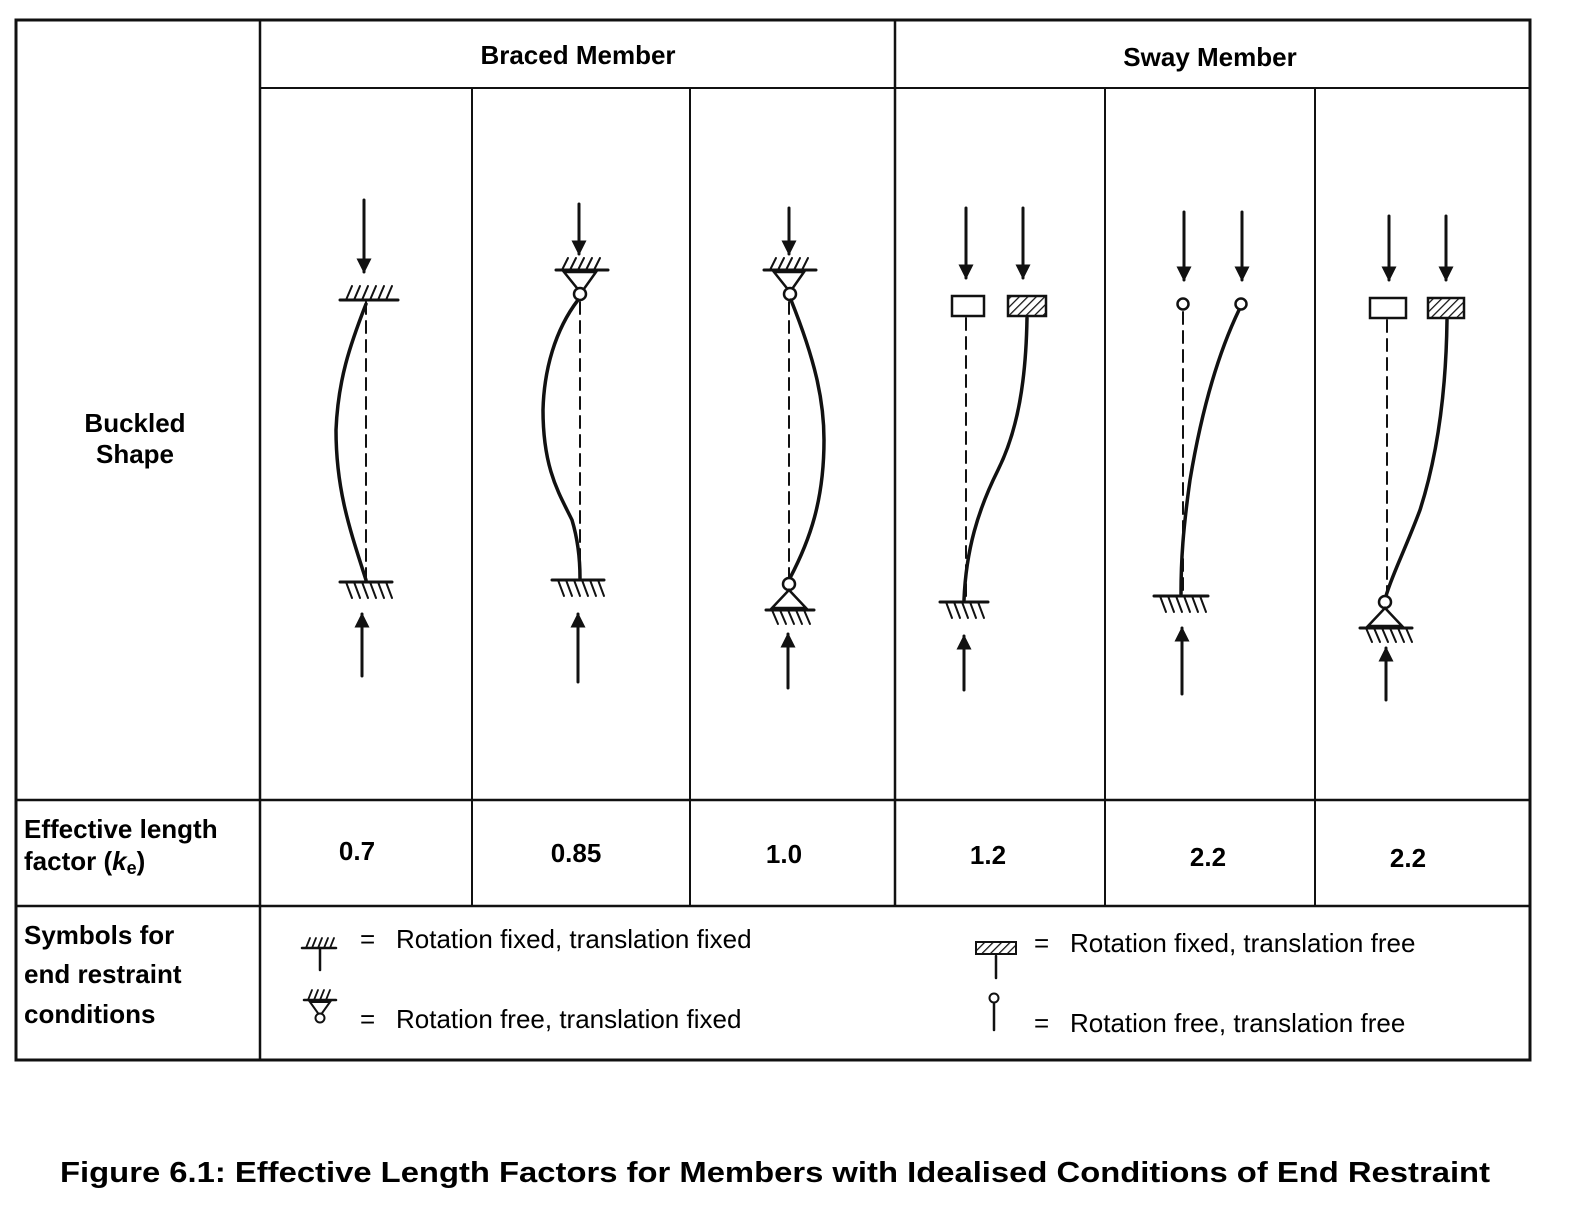 Image resolution: width=1584 pixels, height=1224 pixels. I want to click on fixed-support-top, so click(369, 293).